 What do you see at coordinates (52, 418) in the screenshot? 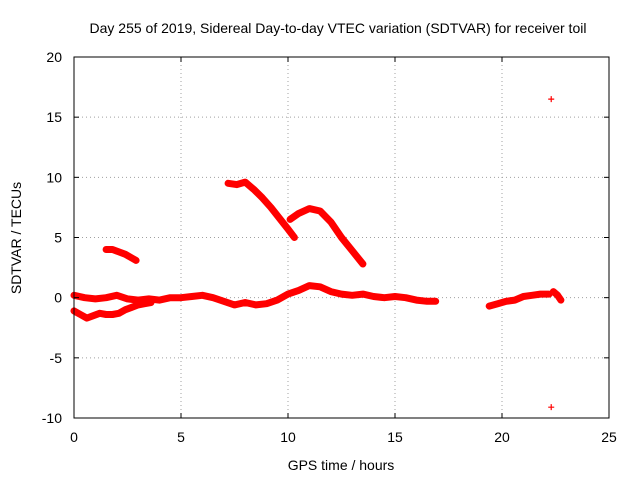
I see `y-tick-label: -10` at bounding box center [52, 418].